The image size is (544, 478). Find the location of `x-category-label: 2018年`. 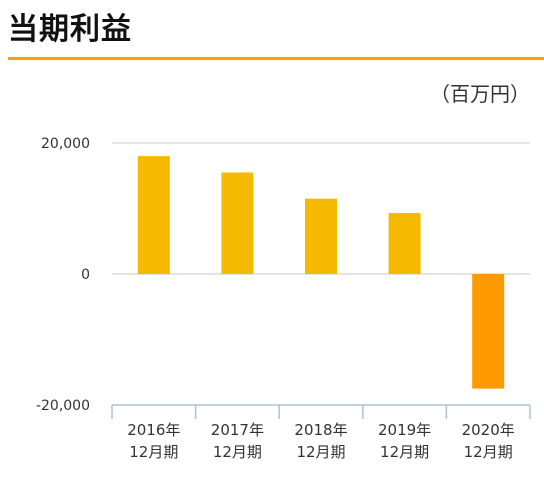

x-category-label: 2018年 is located at coordinates (320, 430).